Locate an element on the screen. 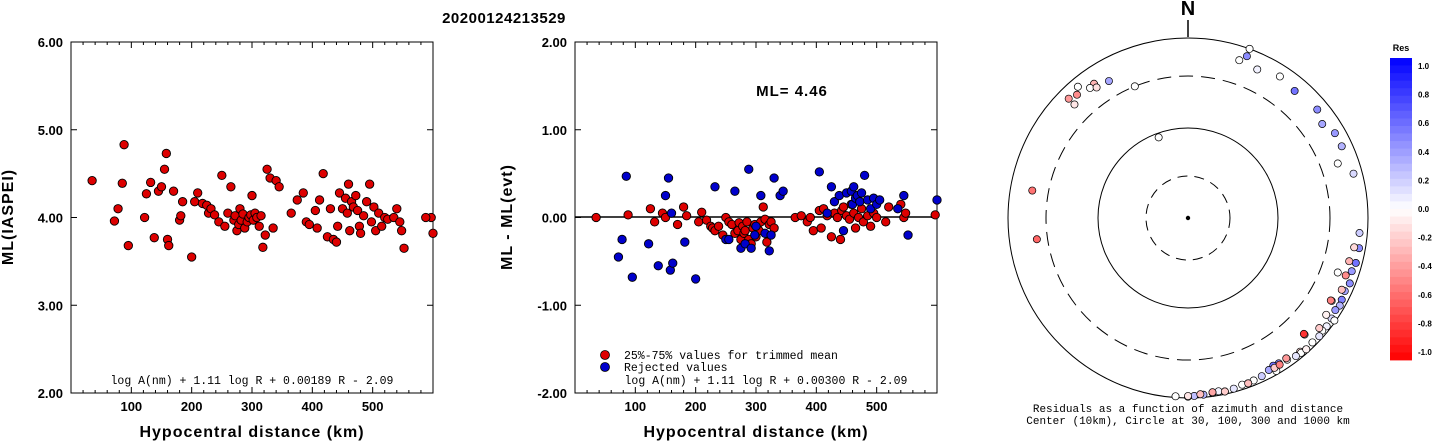 Image resolution: width=1437 pixels, height=441 pixels. y-tick-label: 1.00 is located at coordinates (554, 130).